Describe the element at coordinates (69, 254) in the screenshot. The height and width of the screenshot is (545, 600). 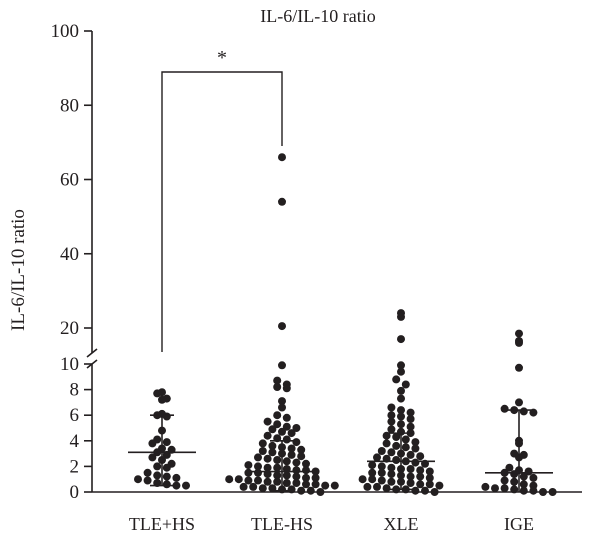
I see `y-tick-label: 40` at that location.